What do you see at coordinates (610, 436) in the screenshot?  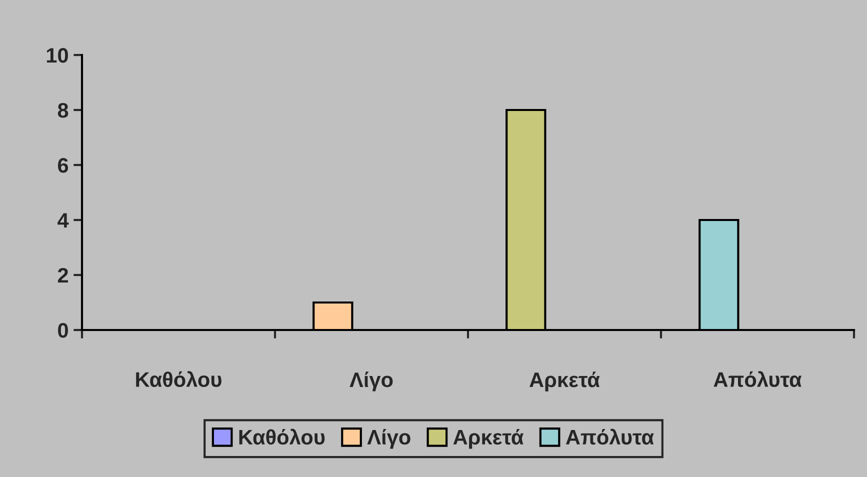 I see `legend-label: Απόλυτα` at bounding box center [610, 436].